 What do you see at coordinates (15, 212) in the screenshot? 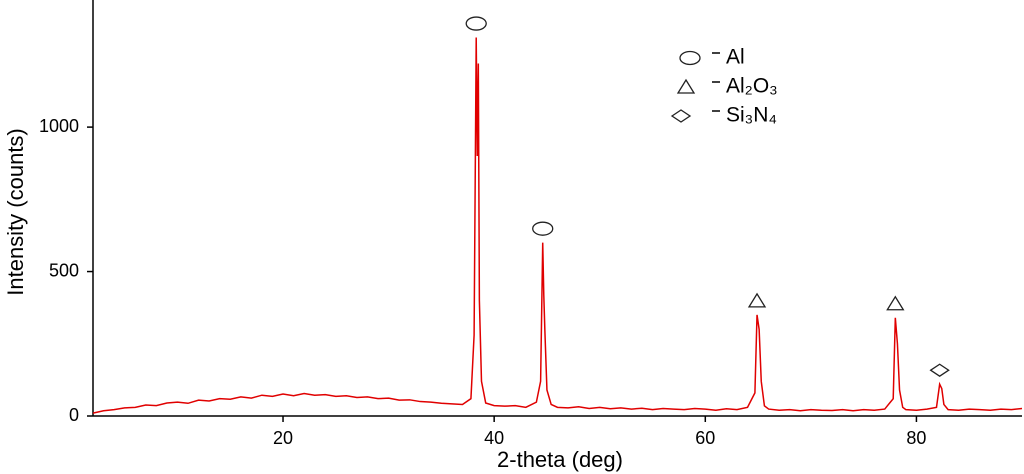
I see `y-axis-label: Intensity (counts)` at bounding box center [15, 212].